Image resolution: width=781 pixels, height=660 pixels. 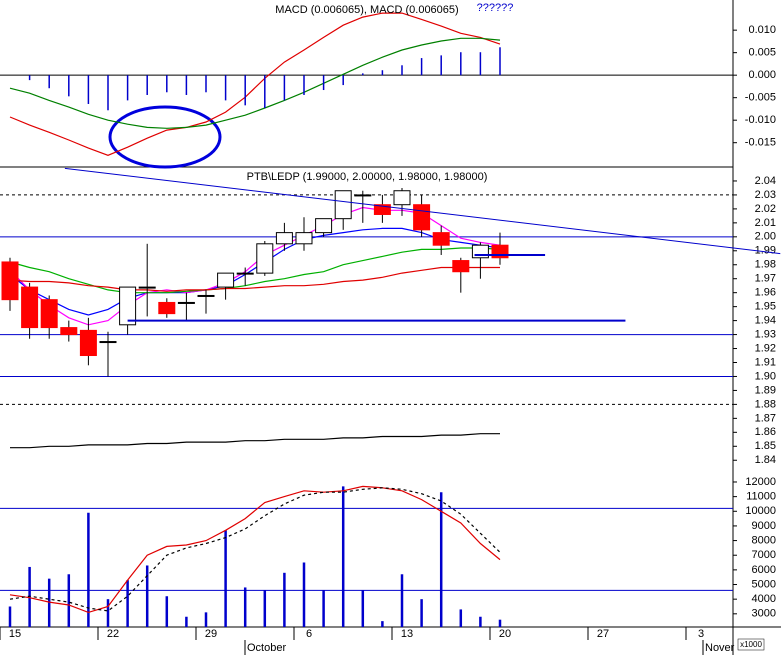 I want to click on y-tick-label: 1.95, so click(x=765, y=307).